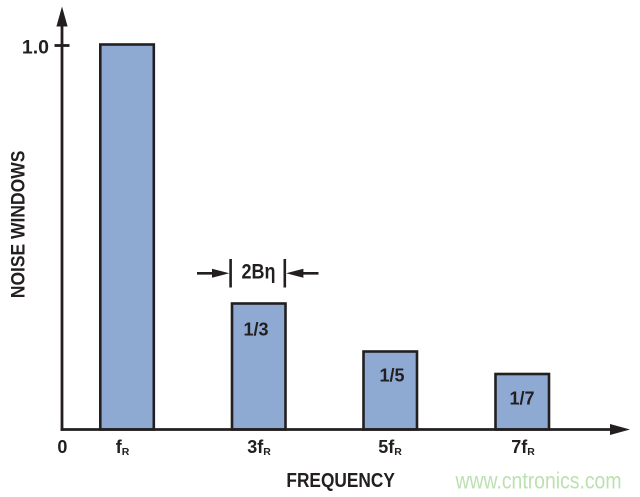  I want to click on svg-text: 1/7, so click(521, 399).